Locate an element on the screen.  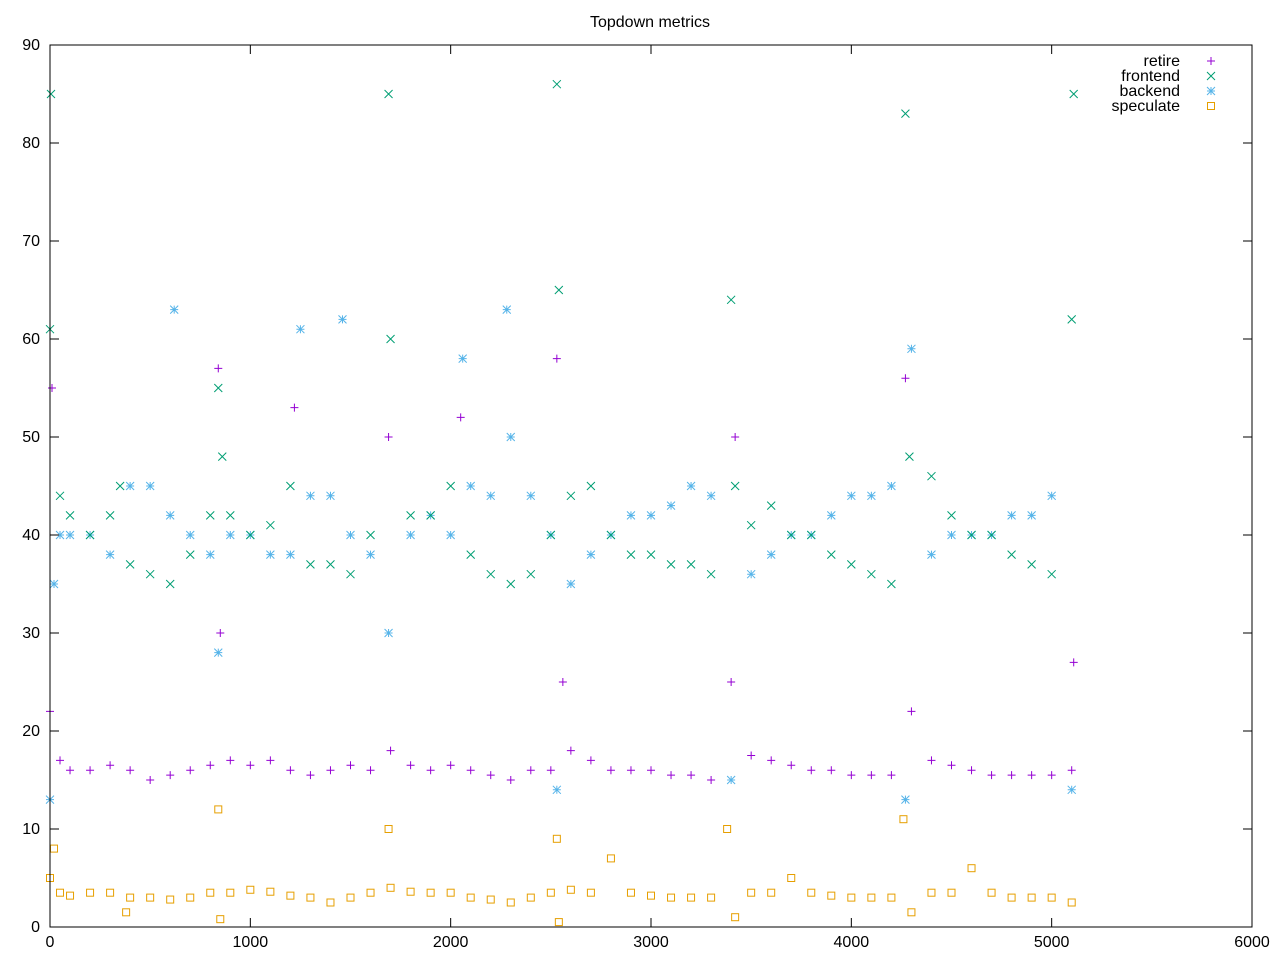
y-tick-label: 30 is located at coordinates (31, 633).